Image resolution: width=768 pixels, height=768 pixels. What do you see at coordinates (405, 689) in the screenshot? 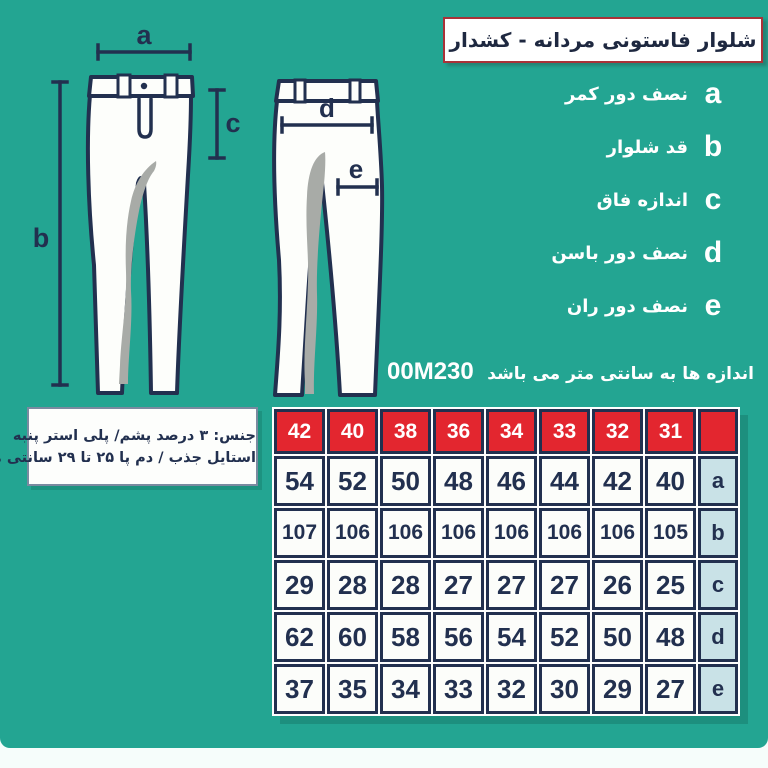
I see `size-cell: 34` at bounding box center [405, 689].